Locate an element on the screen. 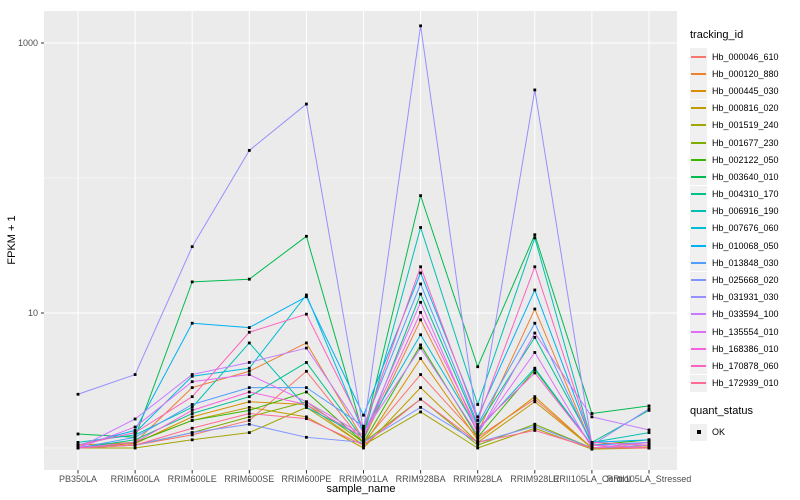  legend-item-Hb_025668_020: Hb_025668_020 is located at coordinates (745, 280).